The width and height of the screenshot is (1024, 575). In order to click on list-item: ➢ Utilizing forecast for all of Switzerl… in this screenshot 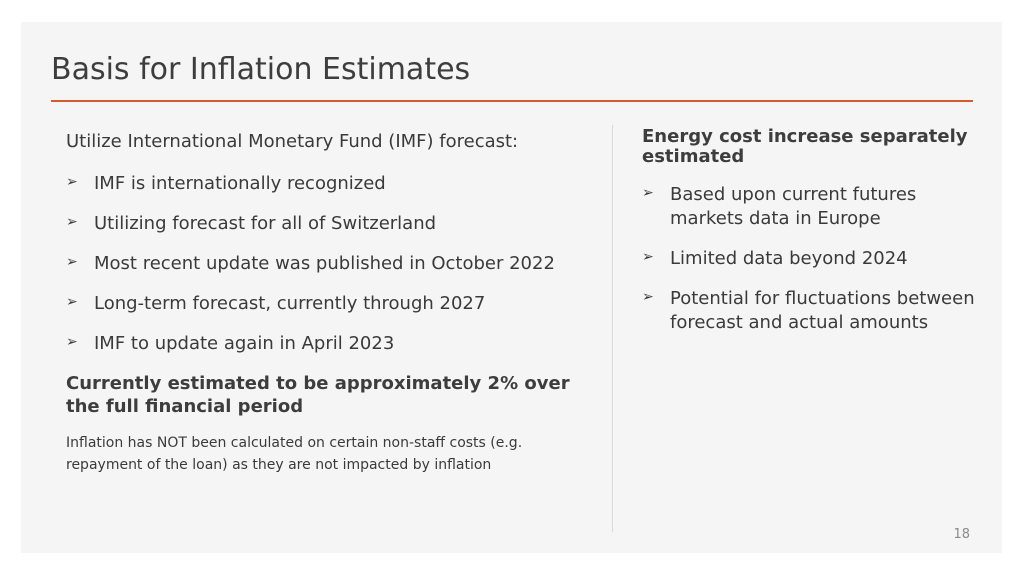, I will do `click(326, 224)`.